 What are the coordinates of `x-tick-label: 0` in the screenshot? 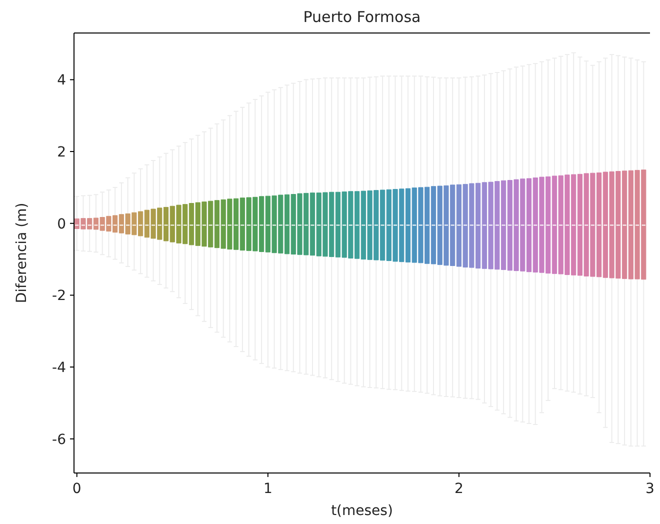 It's located at (77, 489).